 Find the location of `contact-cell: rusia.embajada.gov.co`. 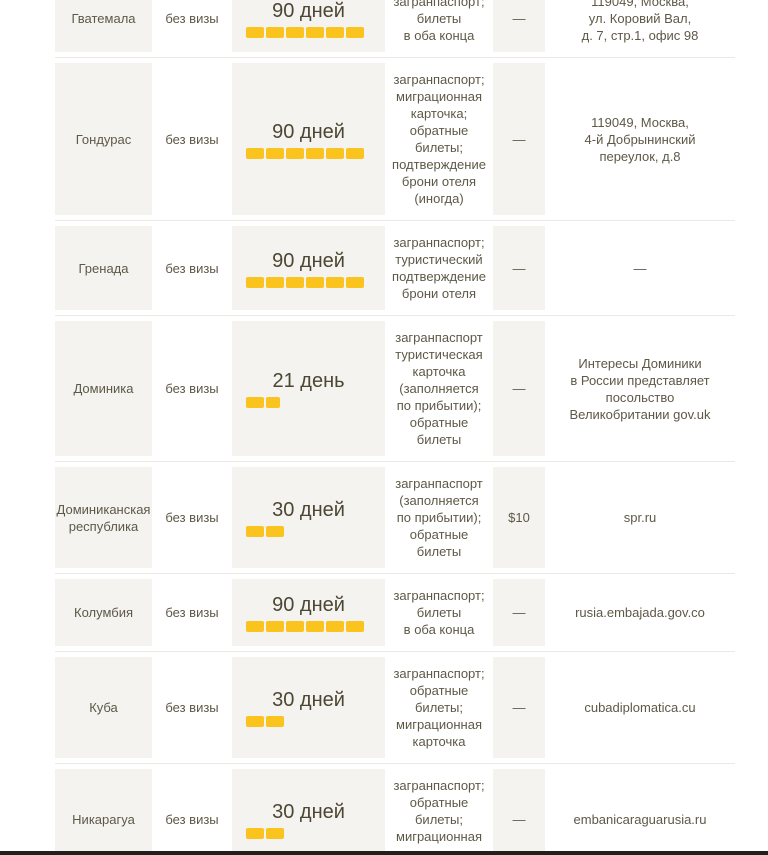

contact-cell: rusia.embajada.gov.co is located at coordinates (640, 612).